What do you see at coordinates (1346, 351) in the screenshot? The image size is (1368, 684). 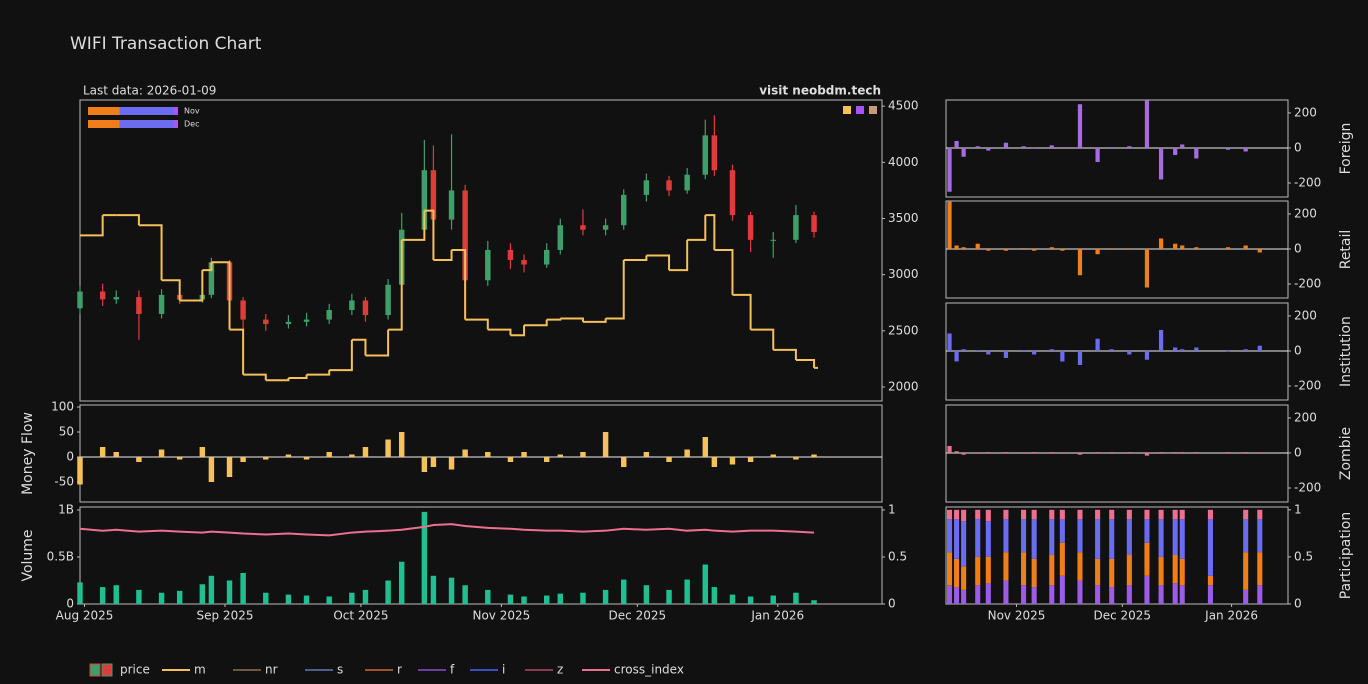 I see `y-axis-title: Institution` at bounding box center [1346, 351].